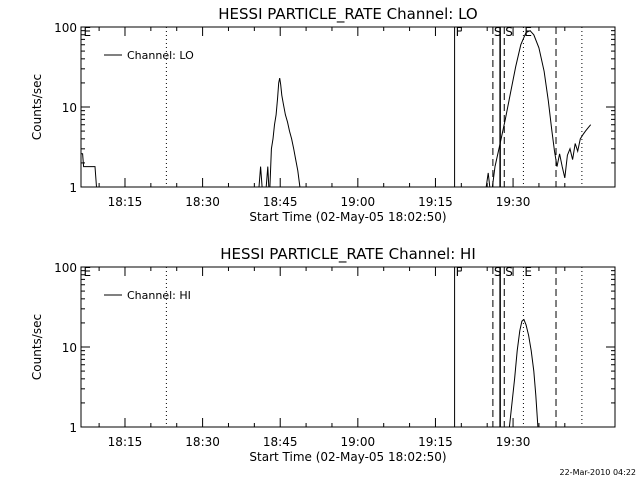 Image resolution: width=640 pixels, height=480 pixels. Describe the element at coordinates (159, 295) in the screenshot. I see `legend-label: Channel: HI` at that location.